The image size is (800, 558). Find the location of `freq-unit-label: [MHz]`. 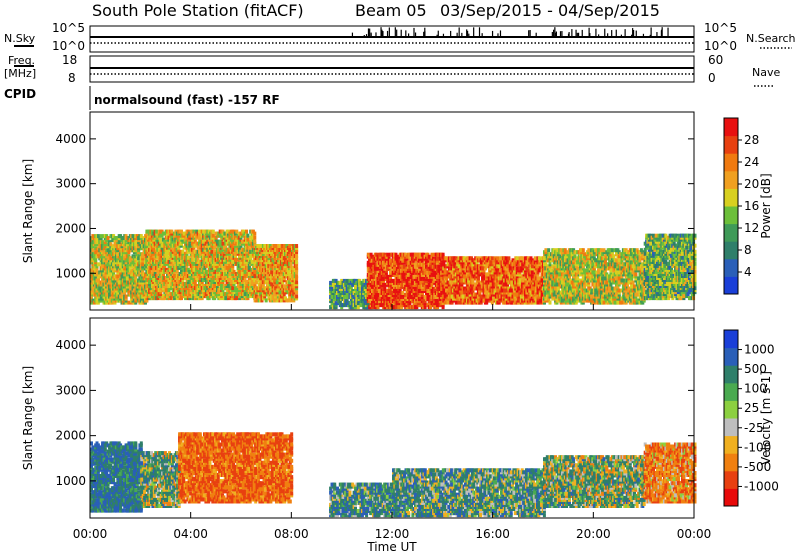

freq-unit-label: [MHz] is located at coordinates (20, 73).